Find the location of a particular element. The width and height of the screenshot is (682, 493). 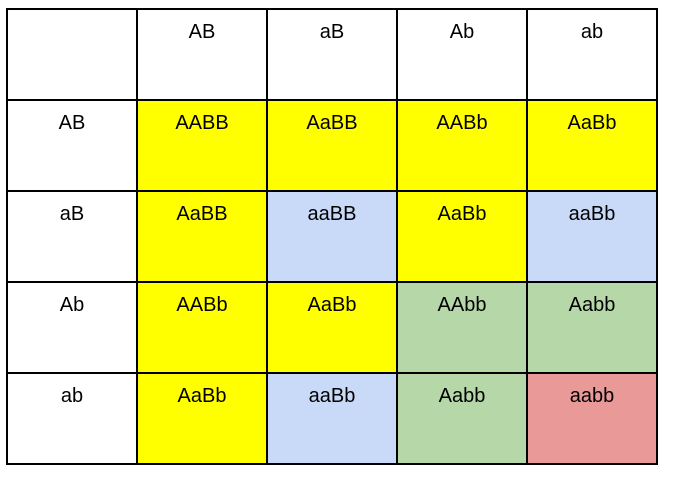

genotype-label: aaBB is located at coordinates (332, 214).